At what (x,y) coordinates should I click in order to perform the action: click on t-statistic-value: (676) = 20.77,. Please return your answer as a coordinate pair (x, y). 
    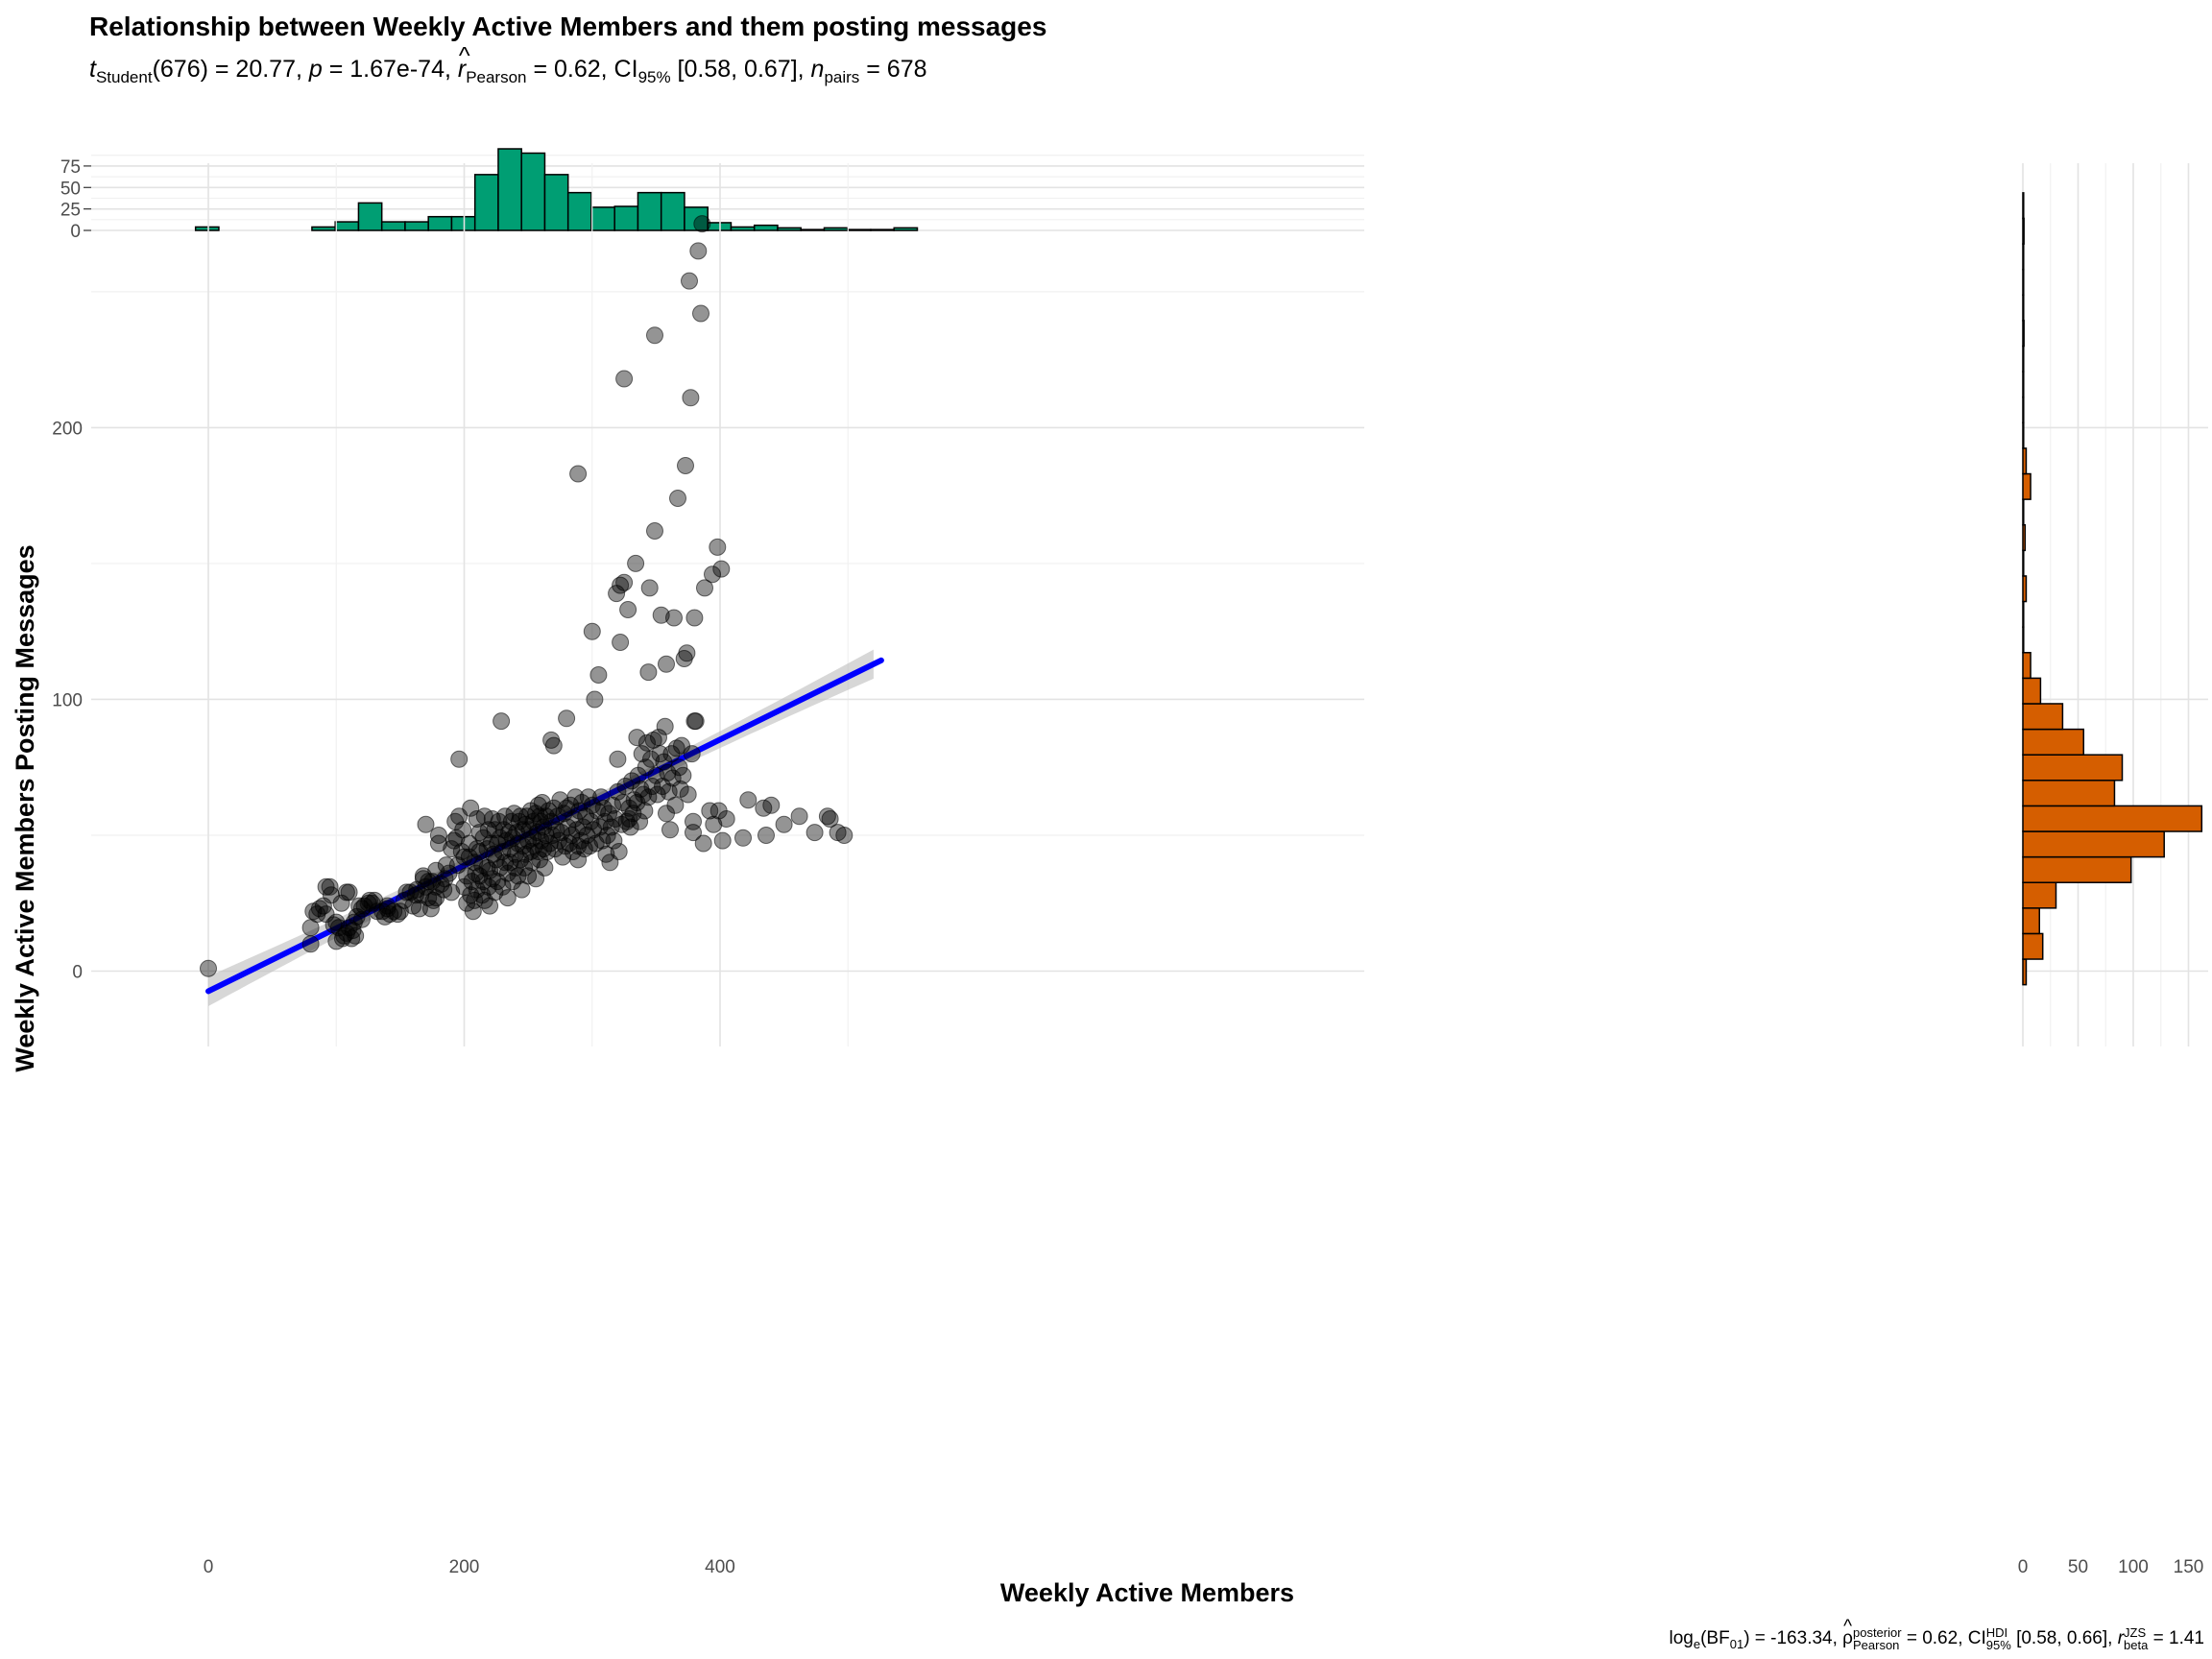
    Looking at the image, I should click on (230, 69).